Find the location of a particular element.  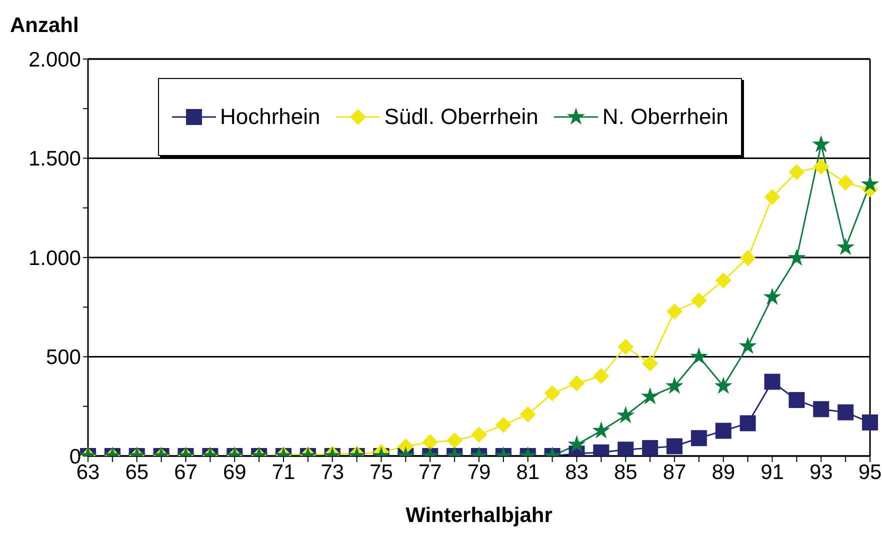

x-tick-label: 95 is located at coordinates (870, 472).